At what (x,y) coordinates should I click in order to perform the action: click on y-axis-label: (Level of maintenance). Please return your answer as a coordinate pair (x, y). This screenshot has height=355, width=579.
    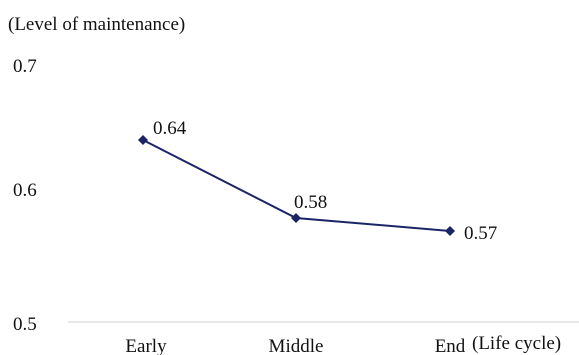
    Looking at the image, I should click on (96, 24).